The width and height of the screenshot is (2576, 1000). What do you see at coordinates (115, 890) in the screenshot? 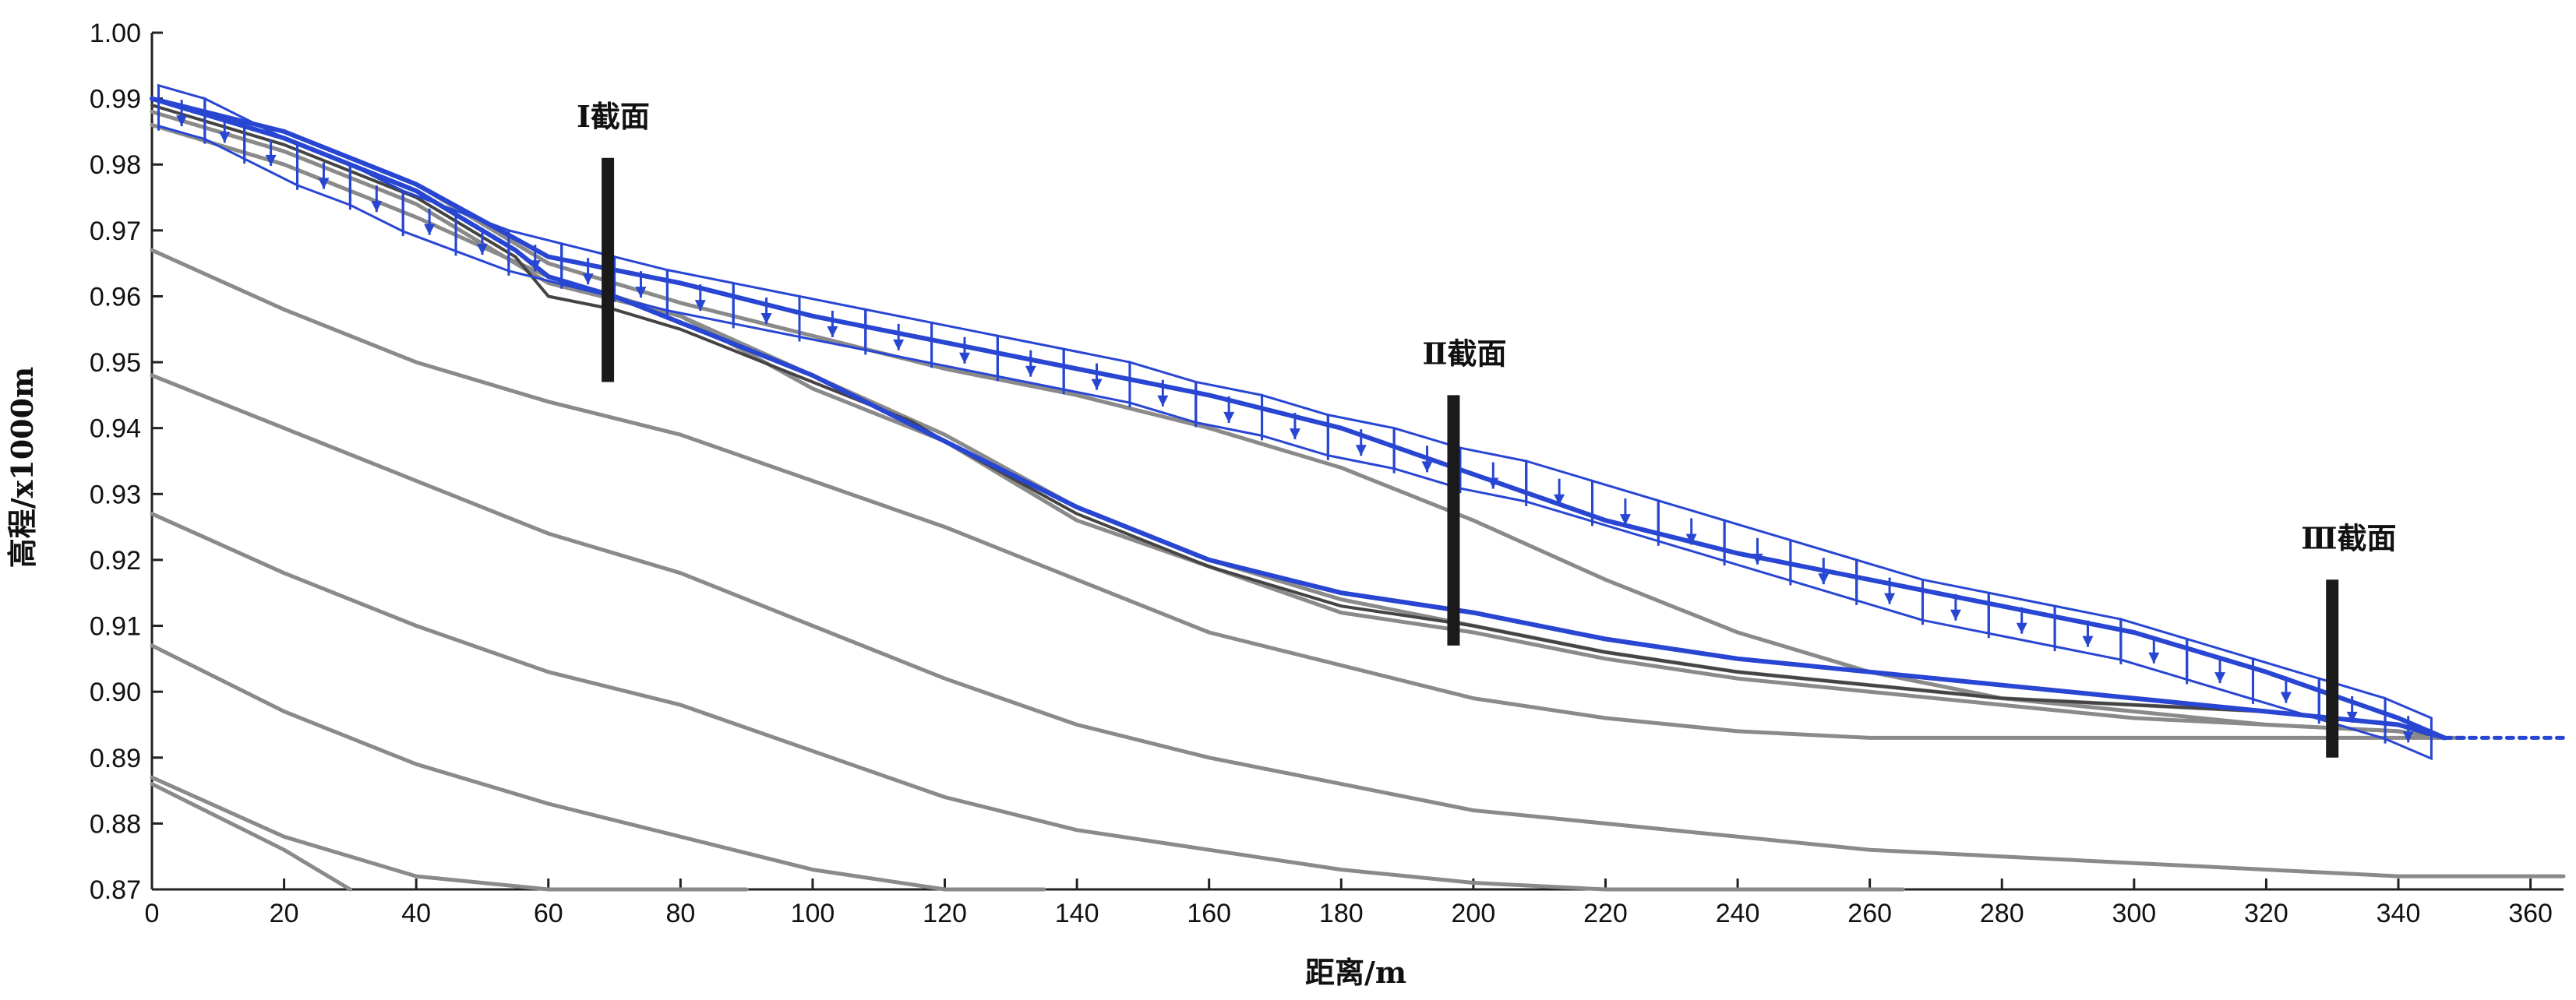
I see `y-tick-label: 0.87` at bounding box center [115, 890].